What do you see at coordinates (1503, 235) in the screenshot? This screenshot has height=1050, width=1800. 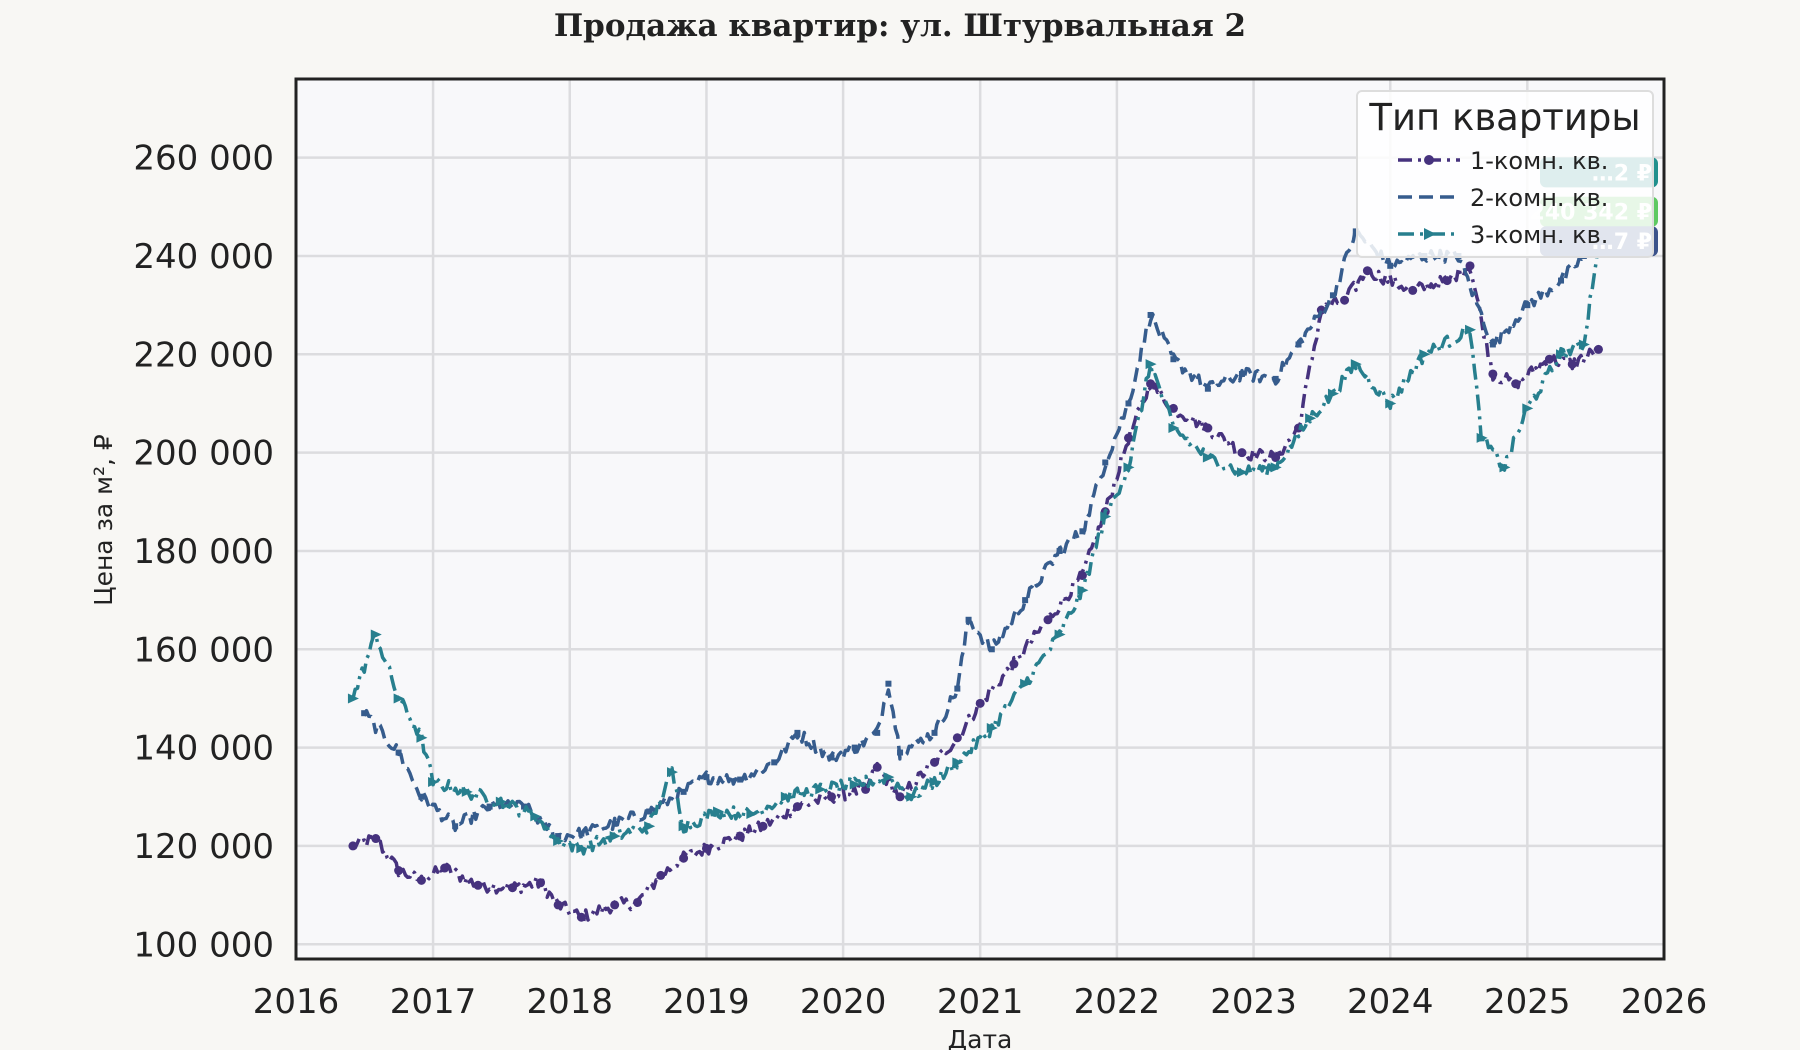 I see `legend-entry: 3-комн. кв.` at bounding box center [1503, 235].